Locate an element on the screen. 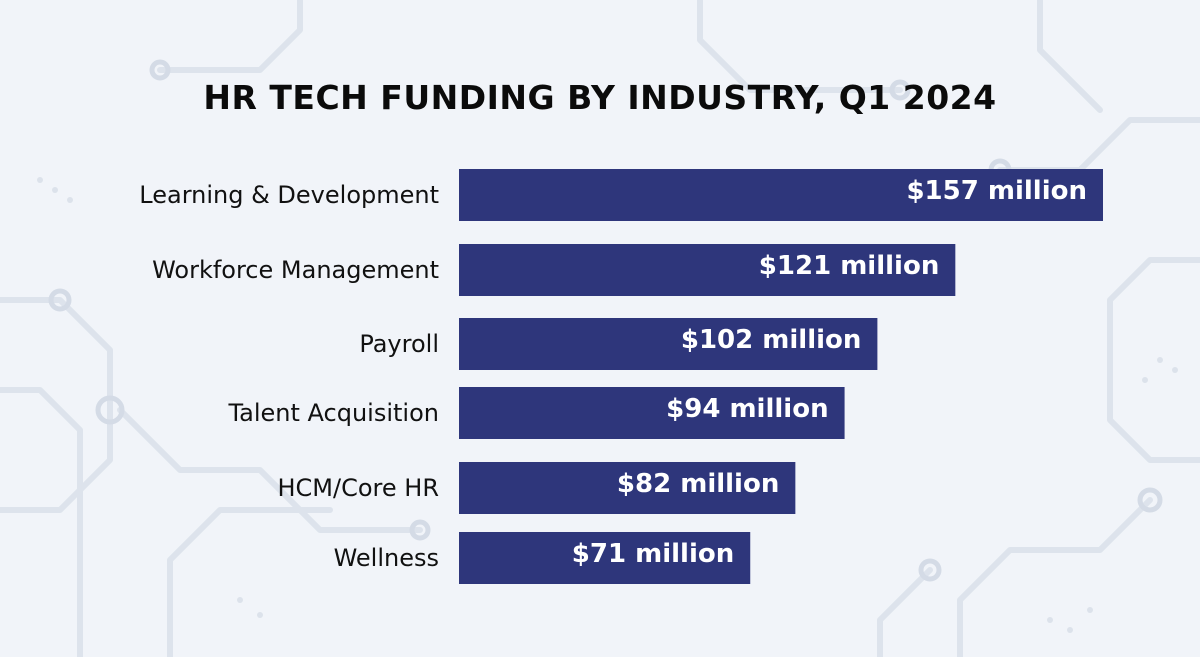 This screenshot has height=657, width=1200. chart-title: HR TECH FUNDING BY INDUSTRY, Q1 2024 is located at coordinates (600, 97).